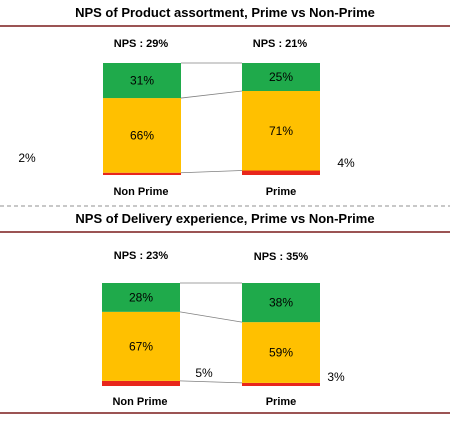 Image resolution: width=450 pixels, height=422 pixels. I want to click on promoter-label-prime: 38%, so click(281, 303).